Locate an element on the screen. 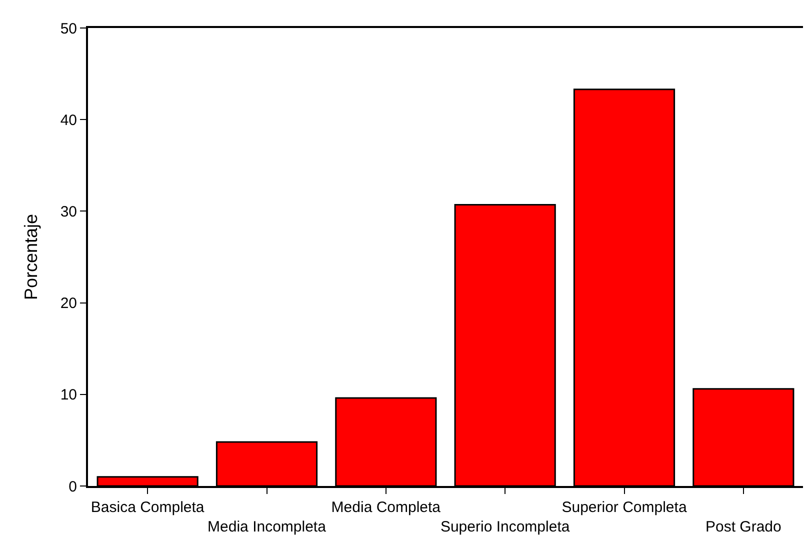 The height and width of the screenshot is (558, 805). x-tick-label: Post Grado is located at coordinates (743, 527).